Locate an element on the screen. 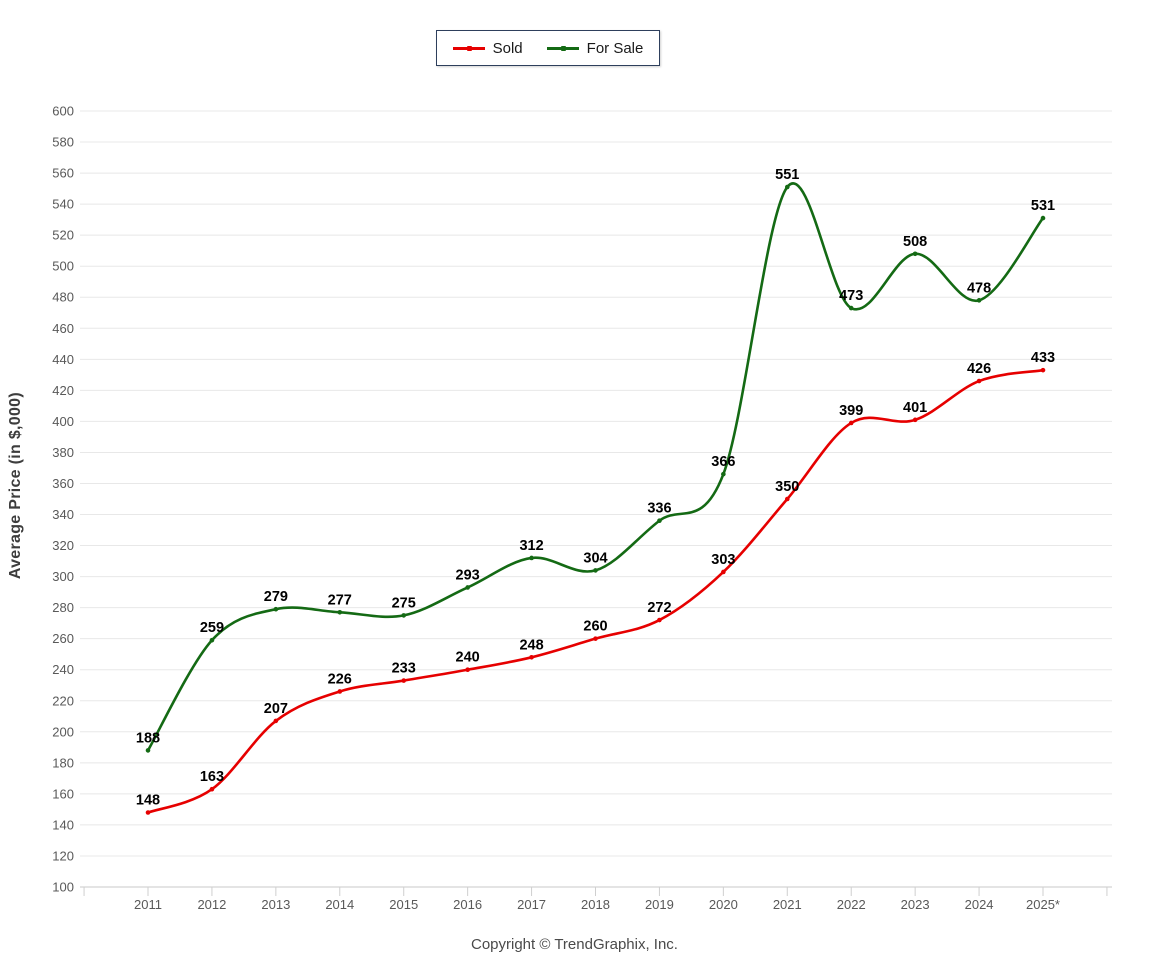 The width and height of the screenshot is (1149, 968). copyright-text: Copyright © TrendGraphix, Inc. is located at coordinates (574, 944).